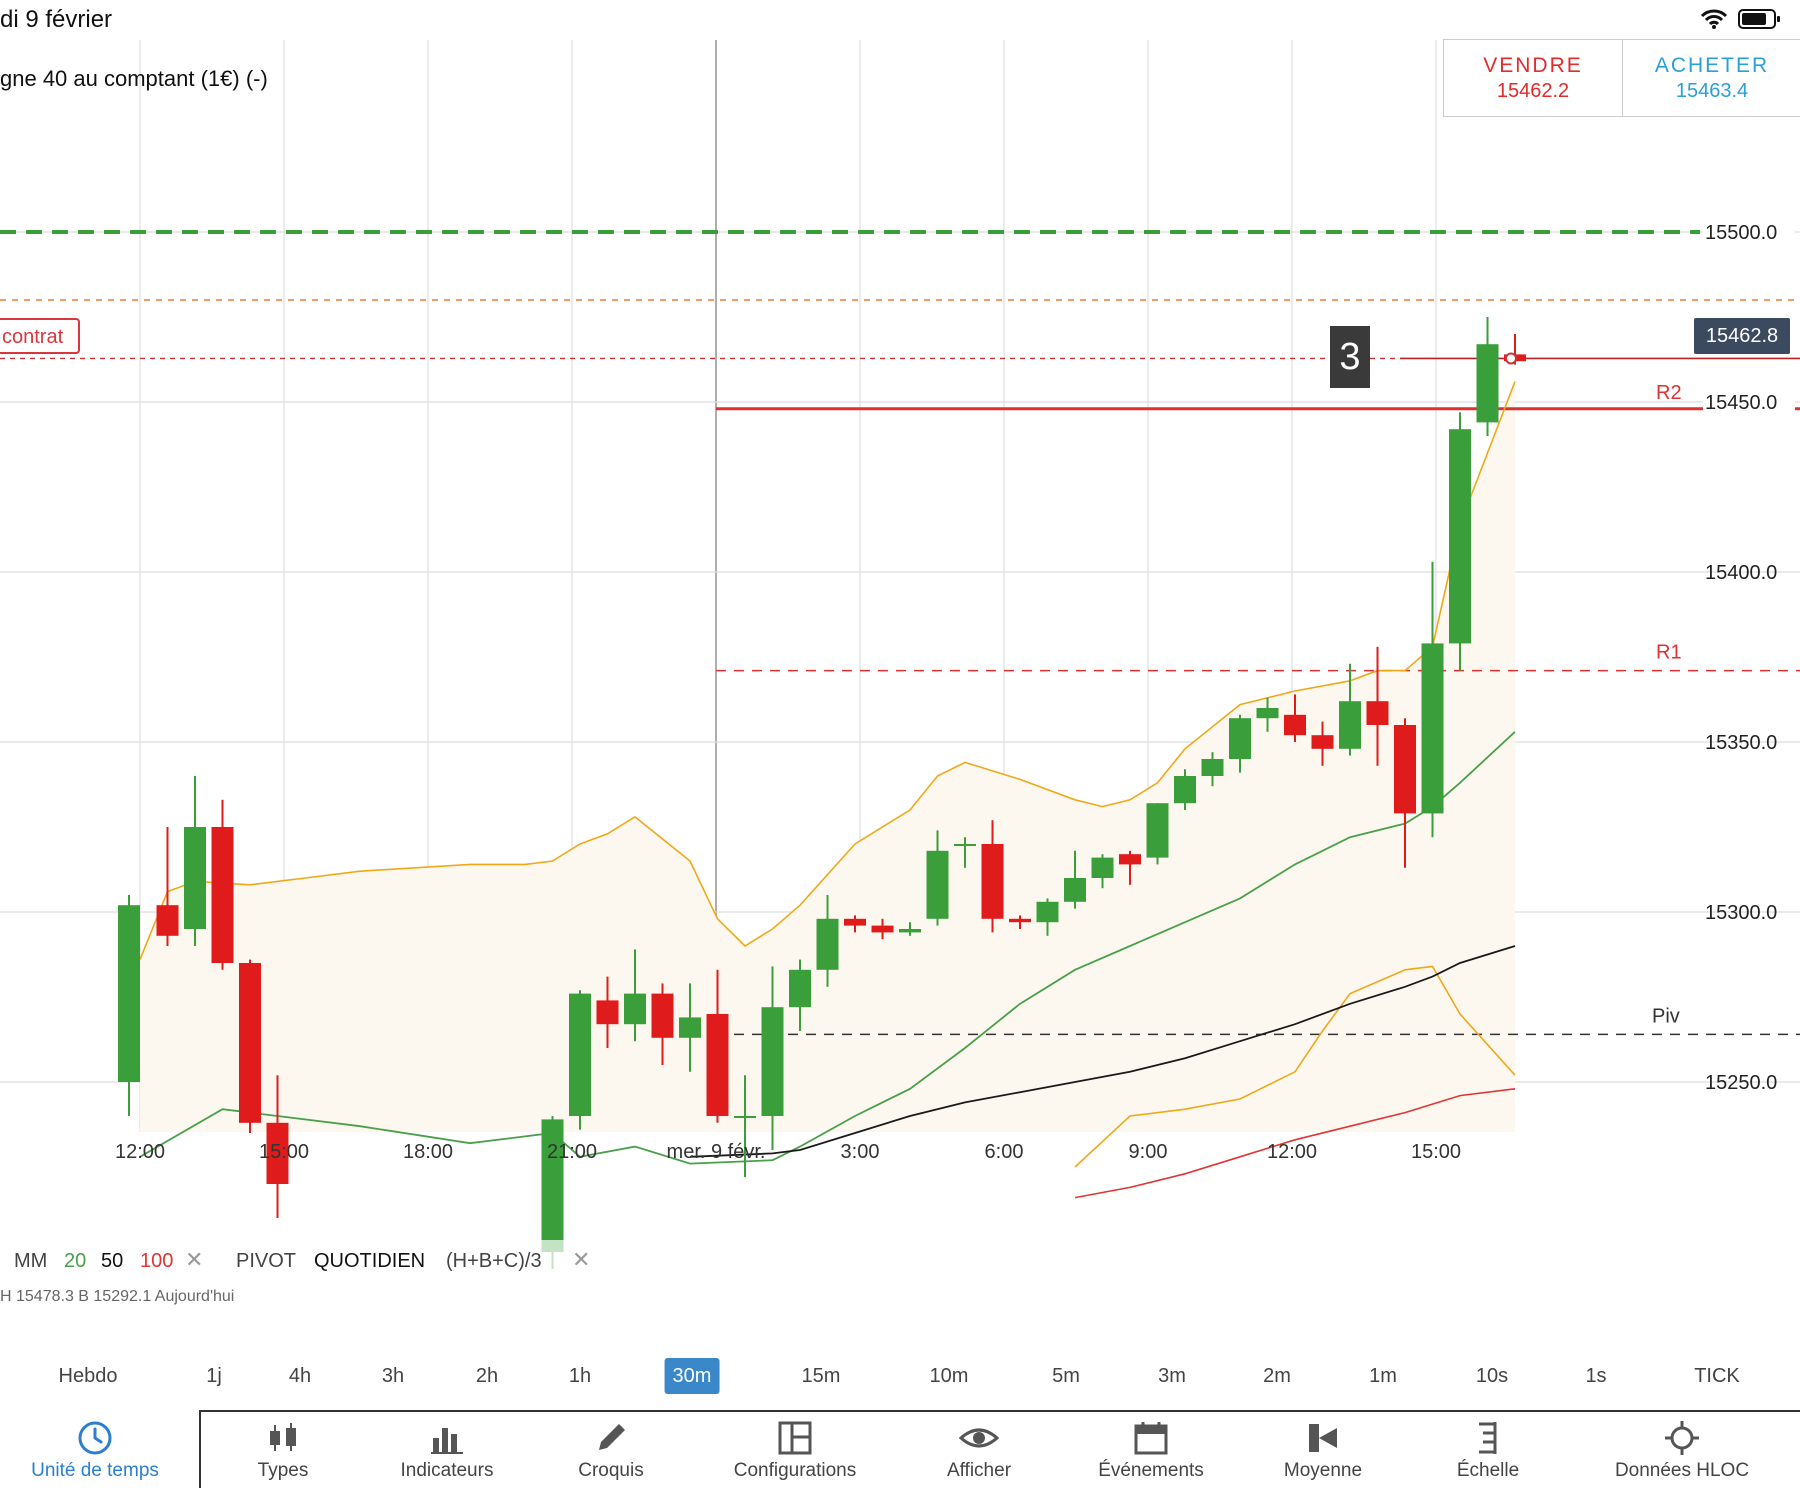 The height and width of the screenshot is (1488, 1800). What do you see at coordinates (900, 20) in the screenshot?
I see `status-bar: di 9 février` at bounding box center [900, 20].